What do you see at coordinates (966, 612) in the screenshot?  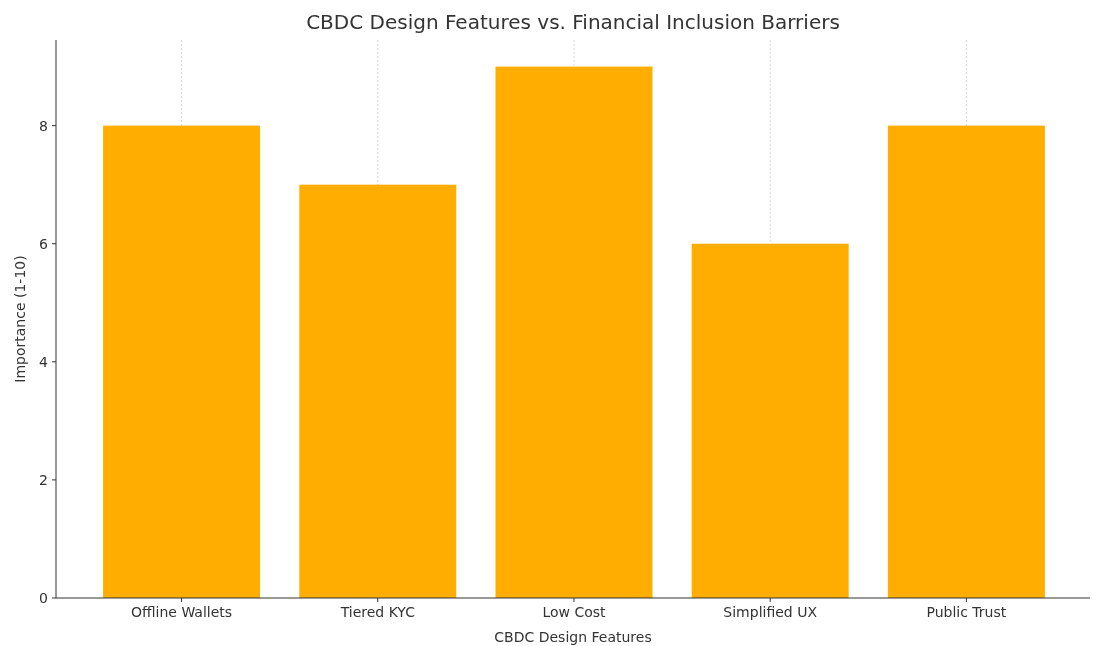 I see `x-tick-label: Public Trust` at bounding box center [966, 612].